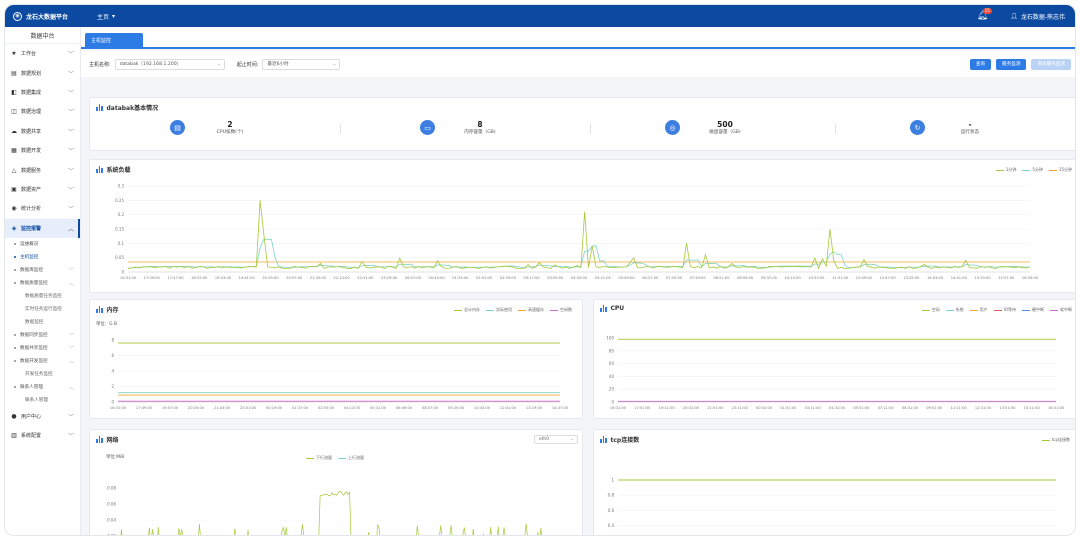  I want to click on sidebar-subsubitem: 联系人管理, so click(42, 400).